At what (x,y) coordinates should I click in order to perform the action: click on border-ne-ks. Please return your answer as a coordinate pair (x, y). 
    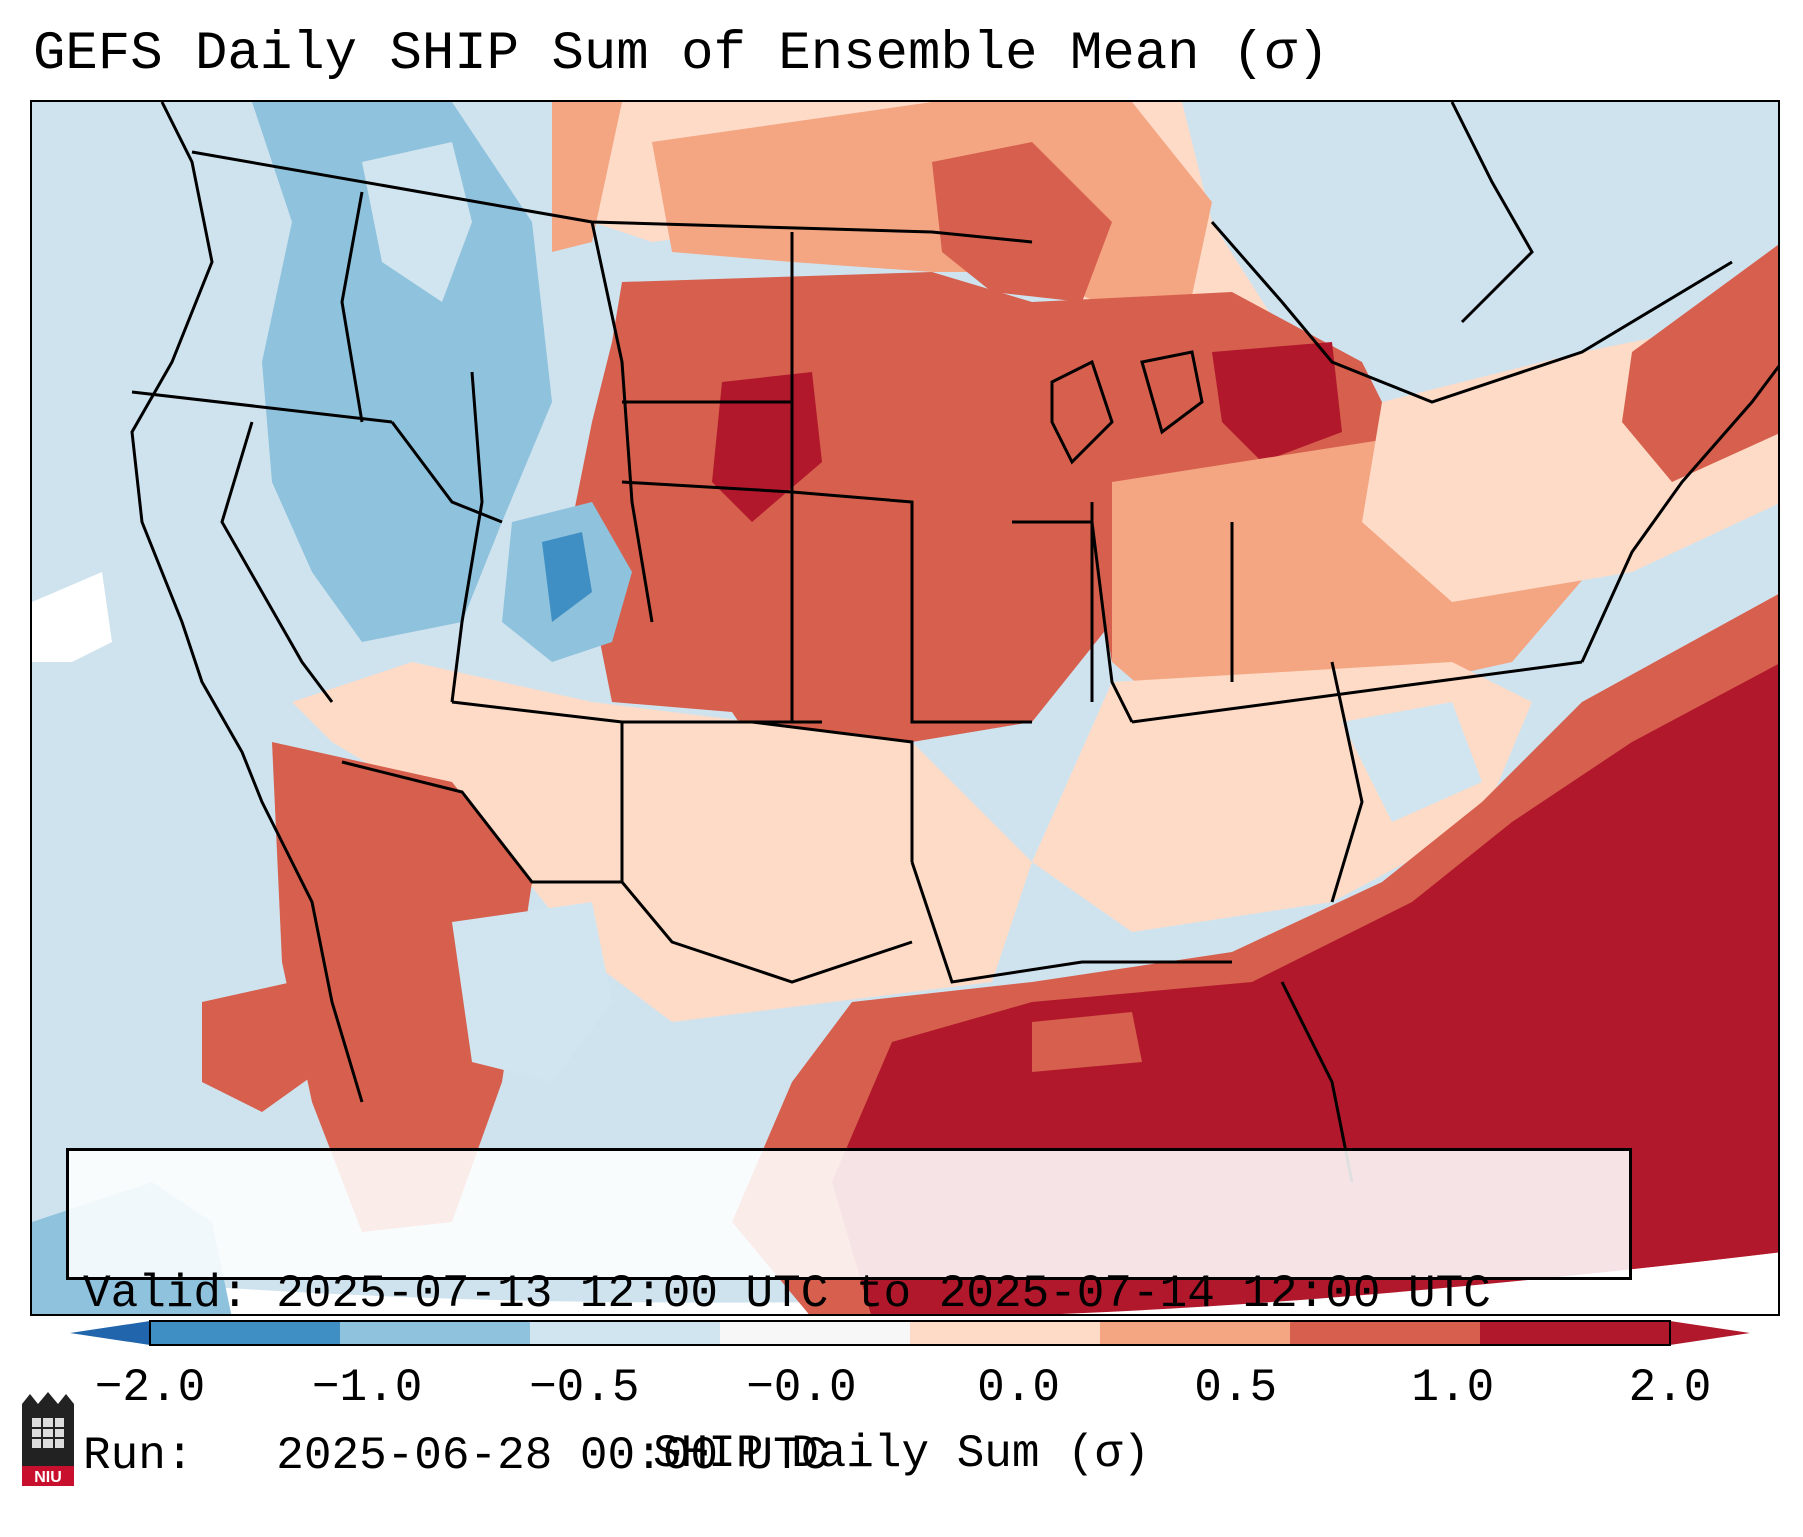
    Looking at the image, I should click on (767, 541).